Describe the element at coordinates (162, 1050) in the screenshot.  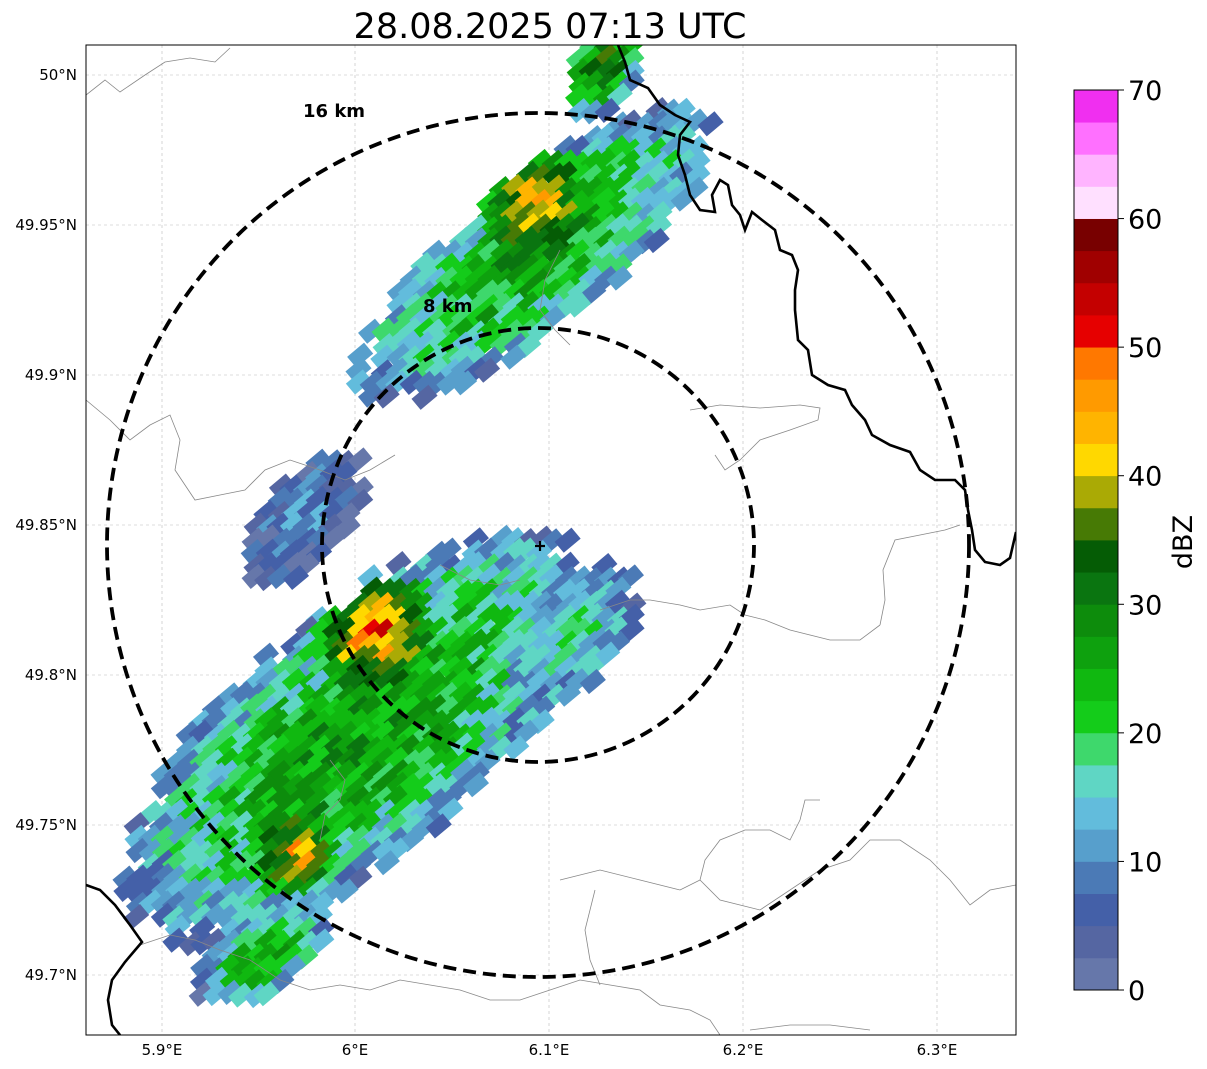
I see `x-tick-label: 5.9°E` at that location.